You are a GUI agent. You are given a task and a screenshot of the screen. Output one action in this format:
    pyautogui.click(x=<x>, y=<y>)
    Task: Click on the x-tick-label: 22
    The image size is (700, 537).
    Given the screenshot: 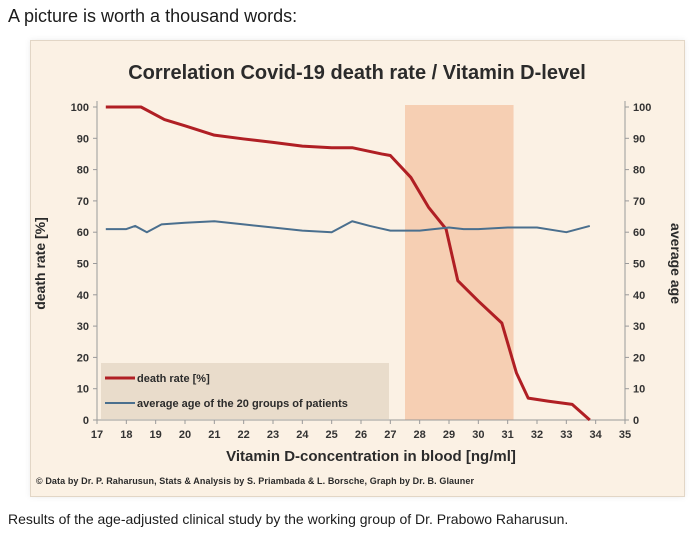 What is the action you would take?
    pyautogui.click(x=244, y=435)
    